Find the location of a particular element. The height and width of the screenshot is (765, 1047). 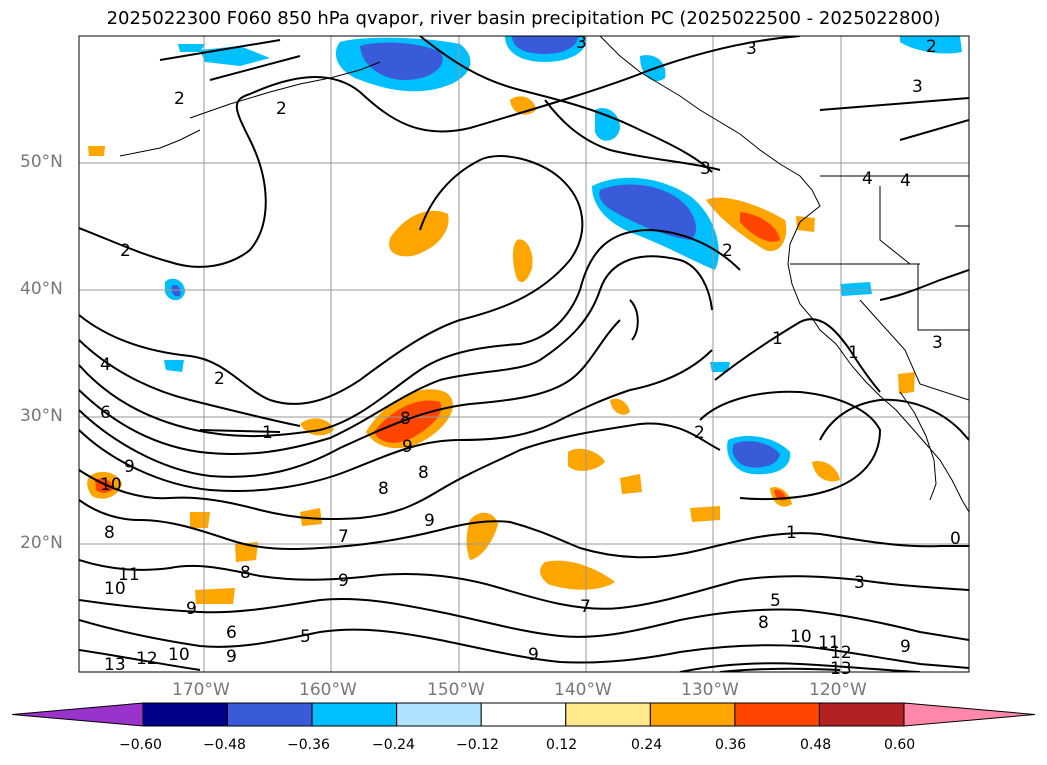

lon-label: 160°W is located at coordinates (328, 690).